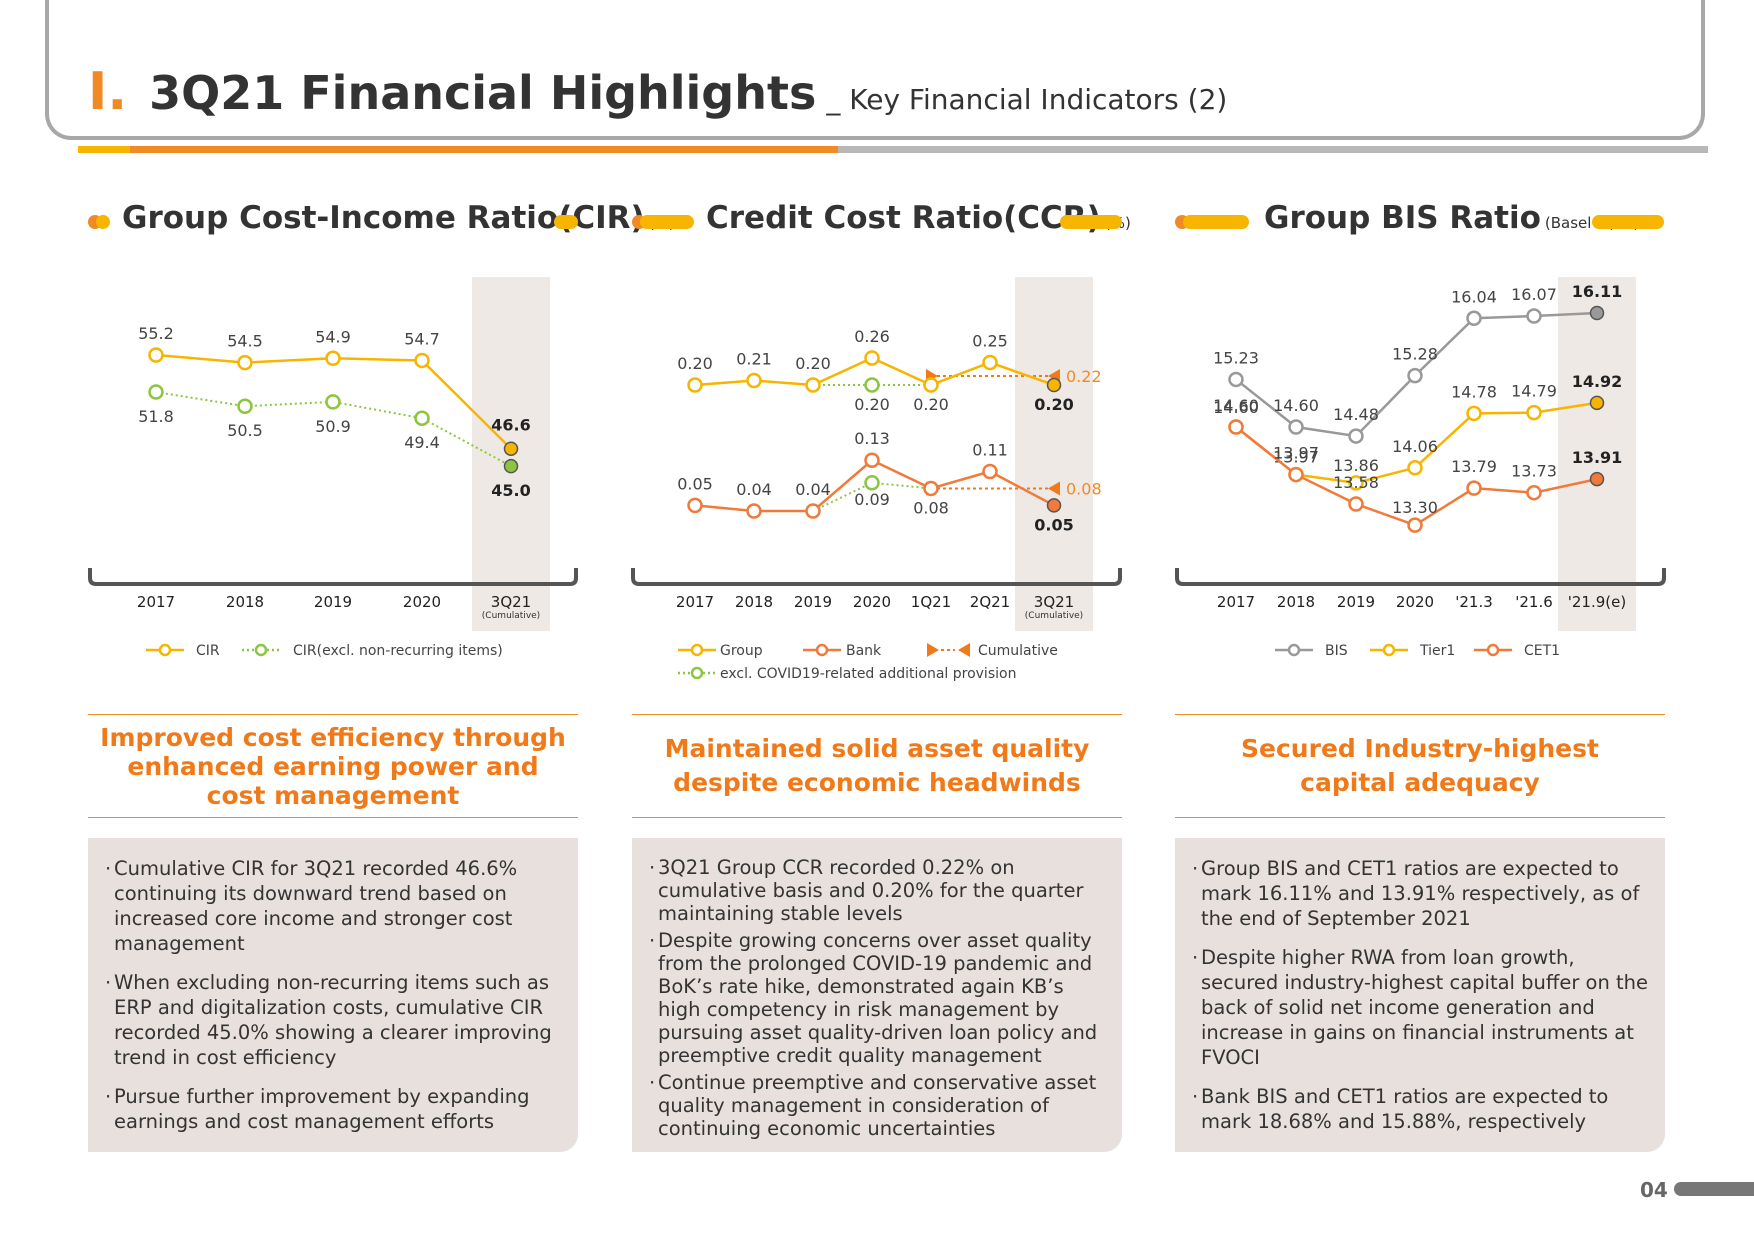 This screenshot has width=1754, height=1241. What do you see at coordinates (398, 651) in the screenshot?
I see `legend-label: CIR(excl. non-recurring items)` at bounding box center [398, 651].